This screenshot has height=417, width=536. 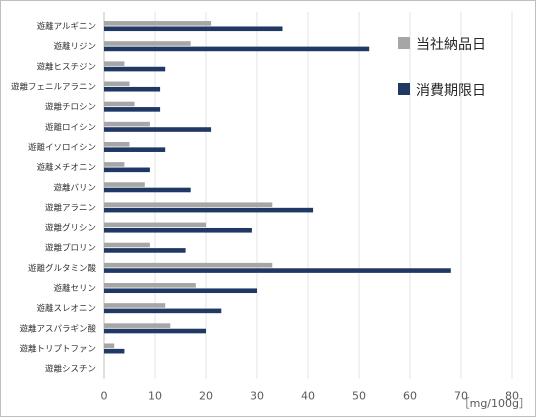 I want to click on x-tick-label: 50, so click(x=359, y=396).